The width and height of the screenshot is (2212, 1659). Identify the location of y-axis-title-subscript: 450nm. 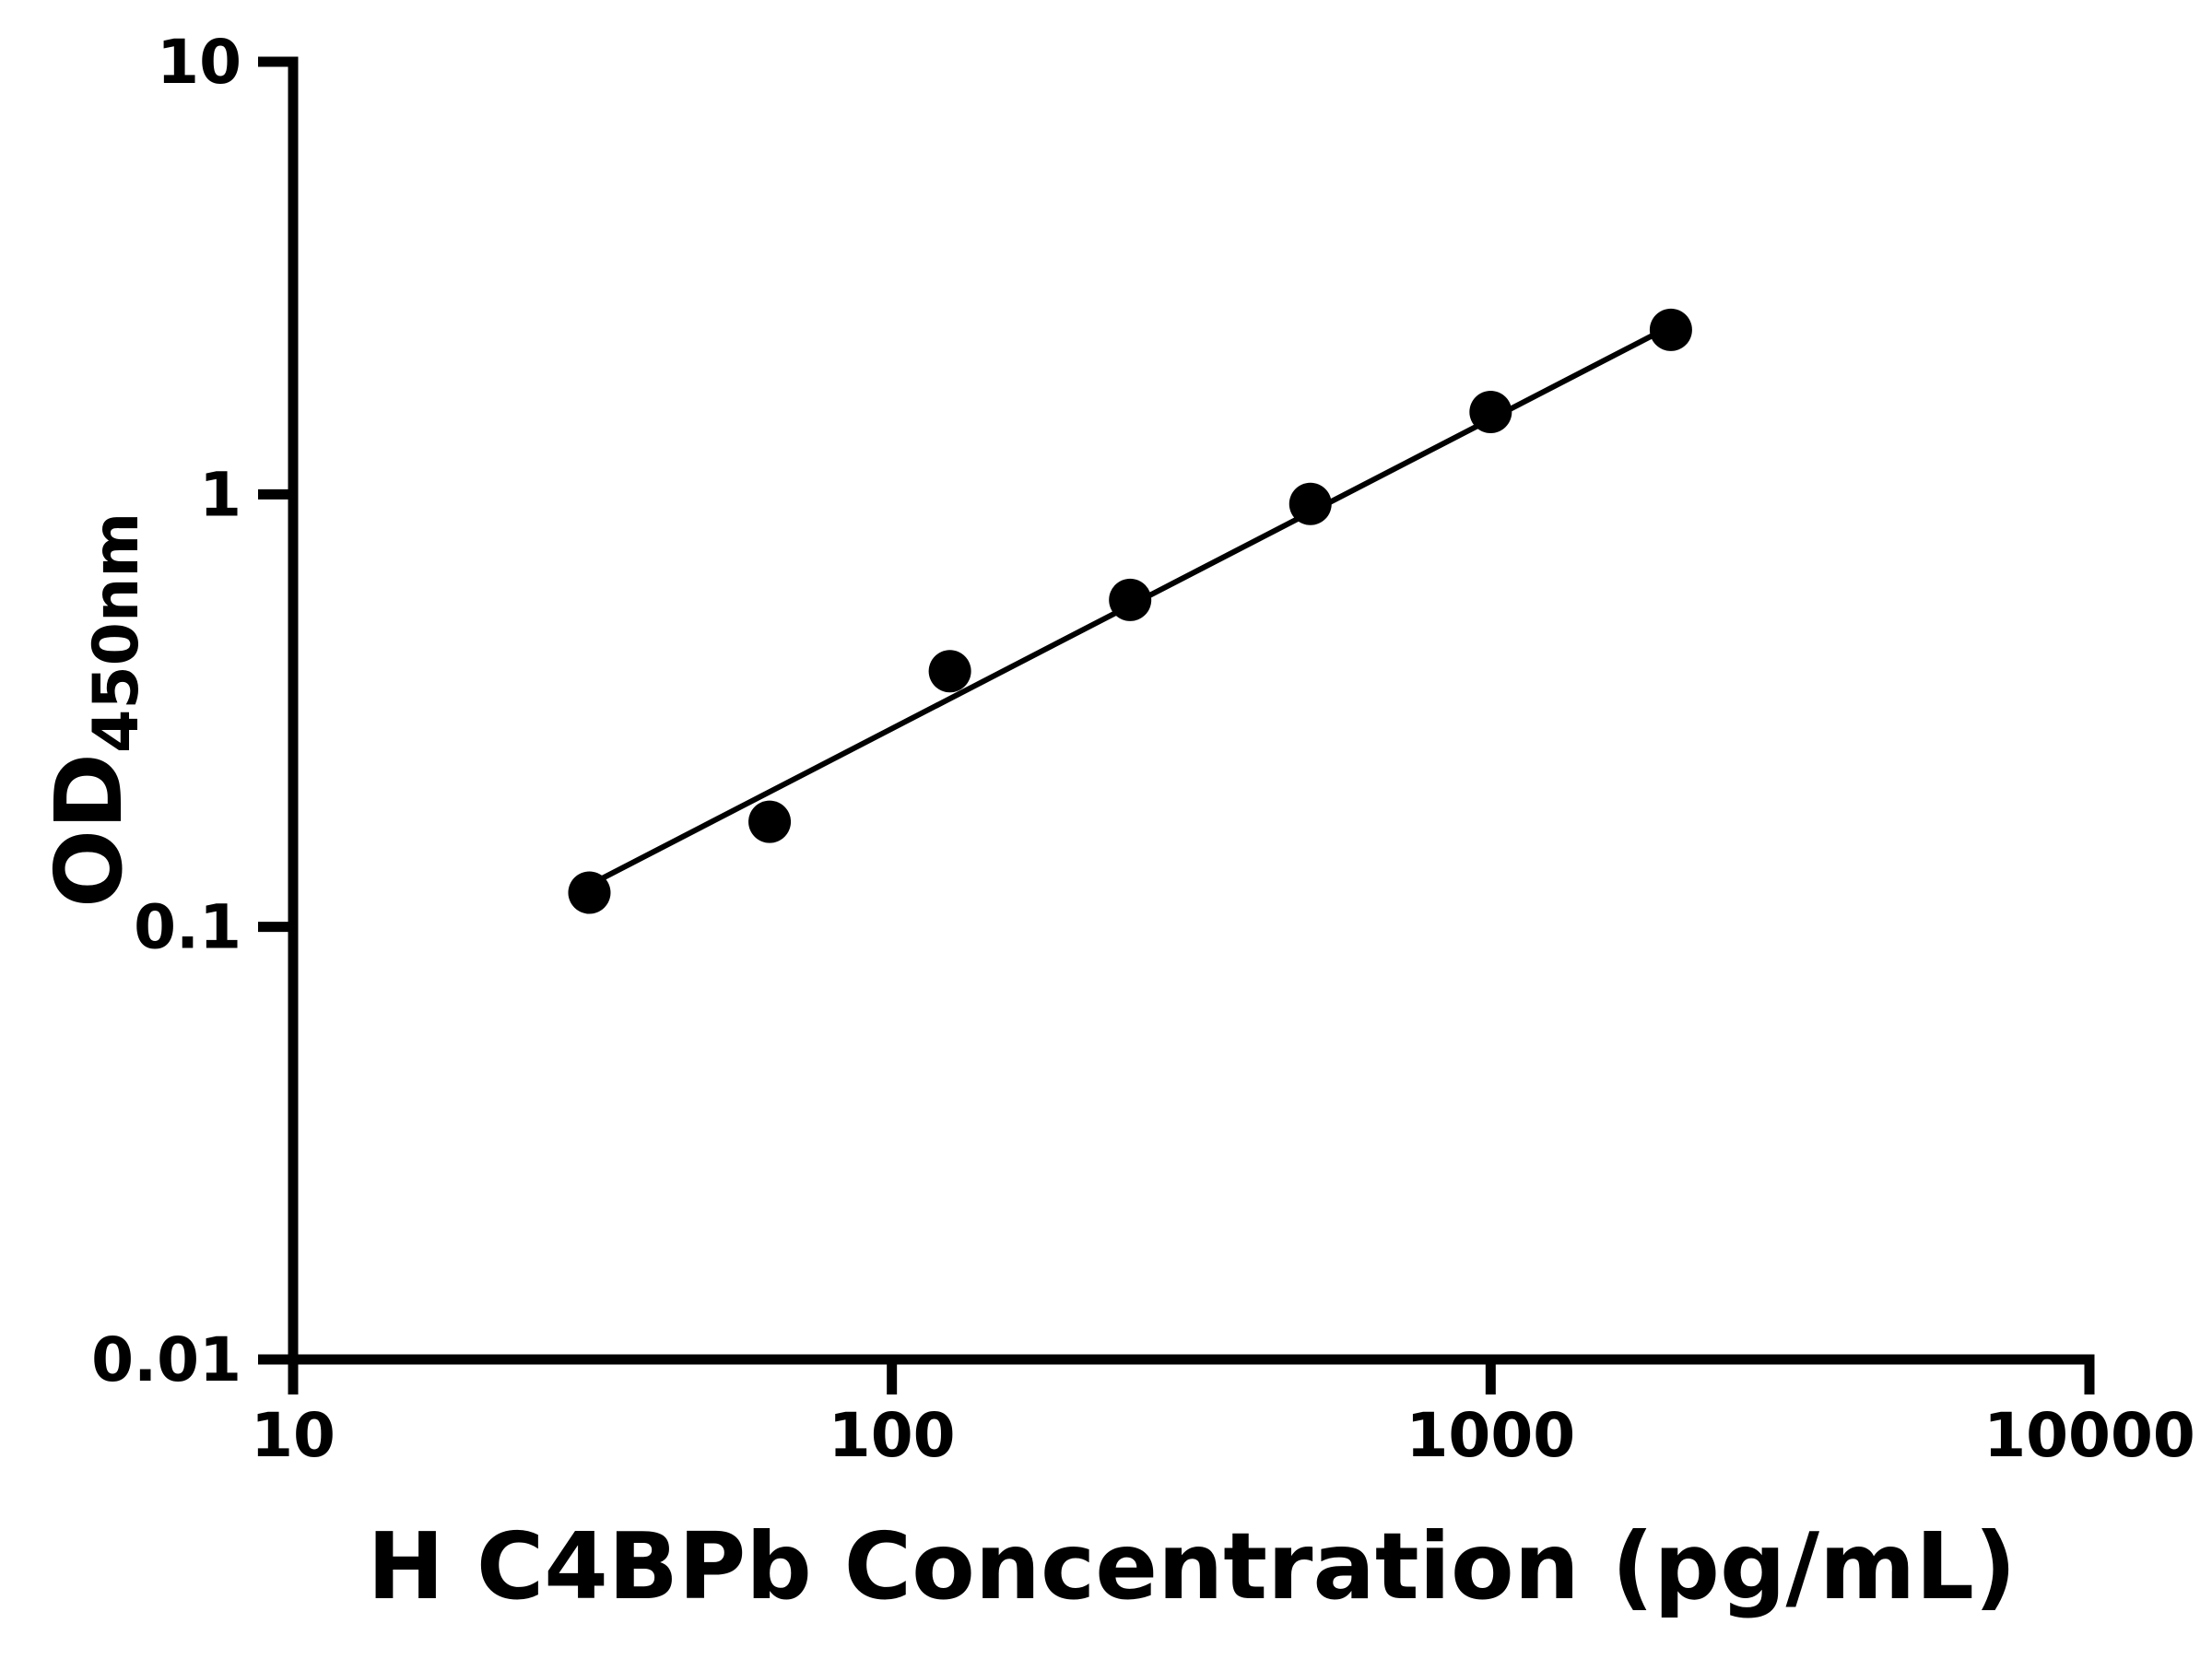
(116, 632).